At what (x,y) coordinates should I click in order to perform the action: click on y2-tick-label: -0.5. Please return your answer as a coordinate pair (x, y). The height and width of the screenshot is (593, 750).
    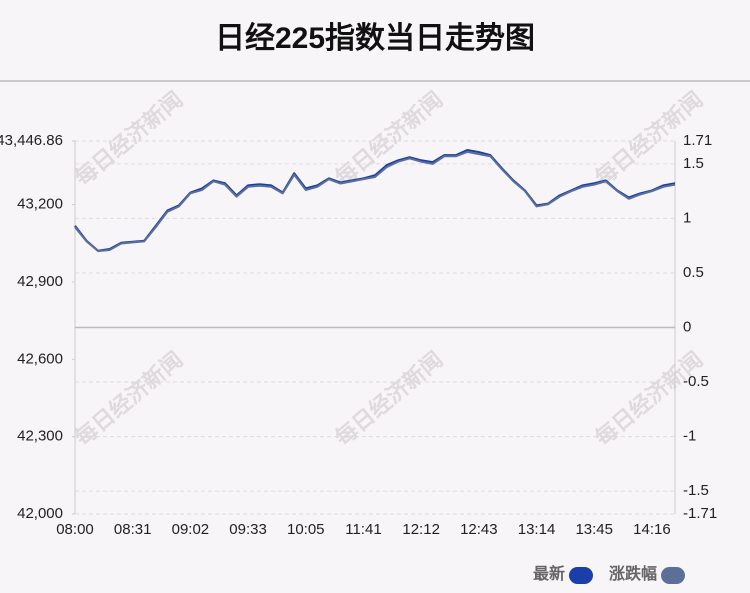
    Looking at the image, I should click on (696, 381).